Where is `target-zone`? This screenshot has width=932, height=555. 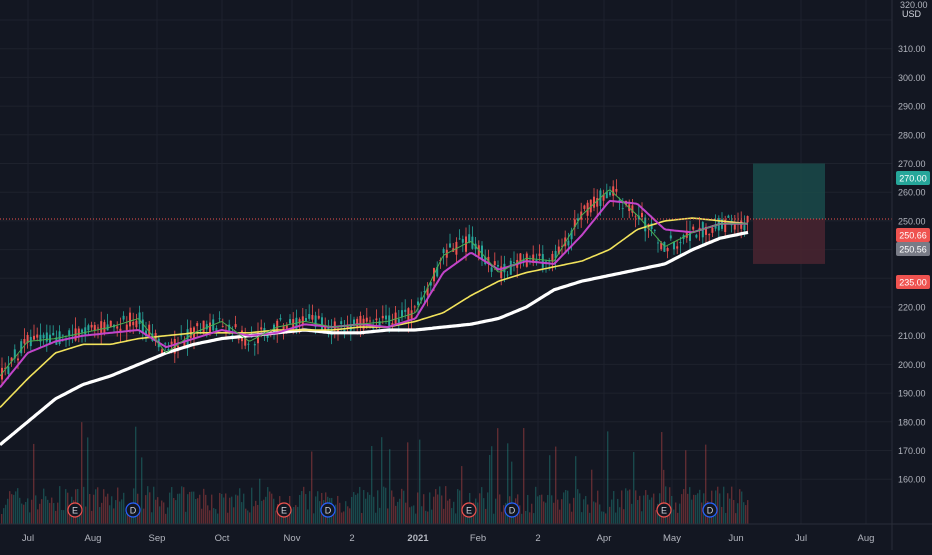
target-zone is located at coordinates (789, 191).